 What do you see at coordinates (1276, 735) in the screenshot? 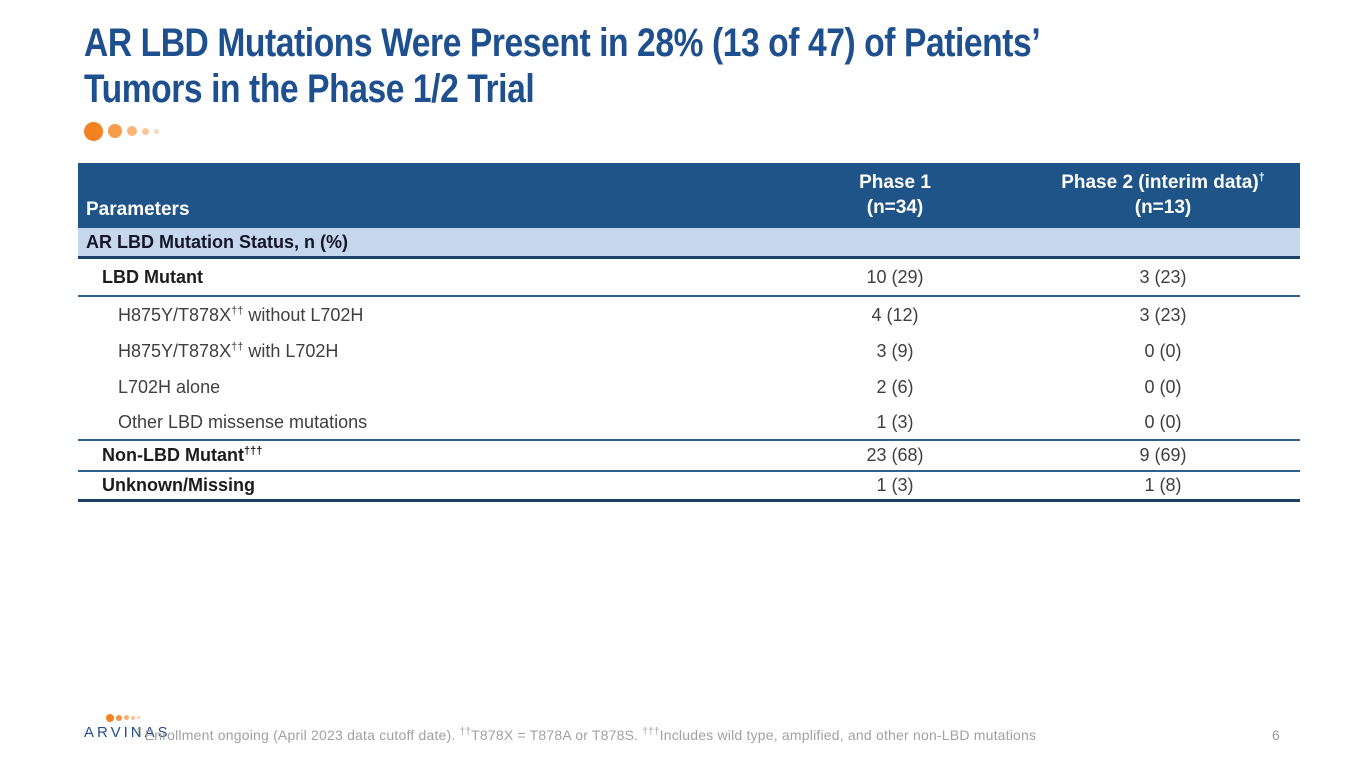
I see `page-number: 6` at bounding box center [1276, 735].